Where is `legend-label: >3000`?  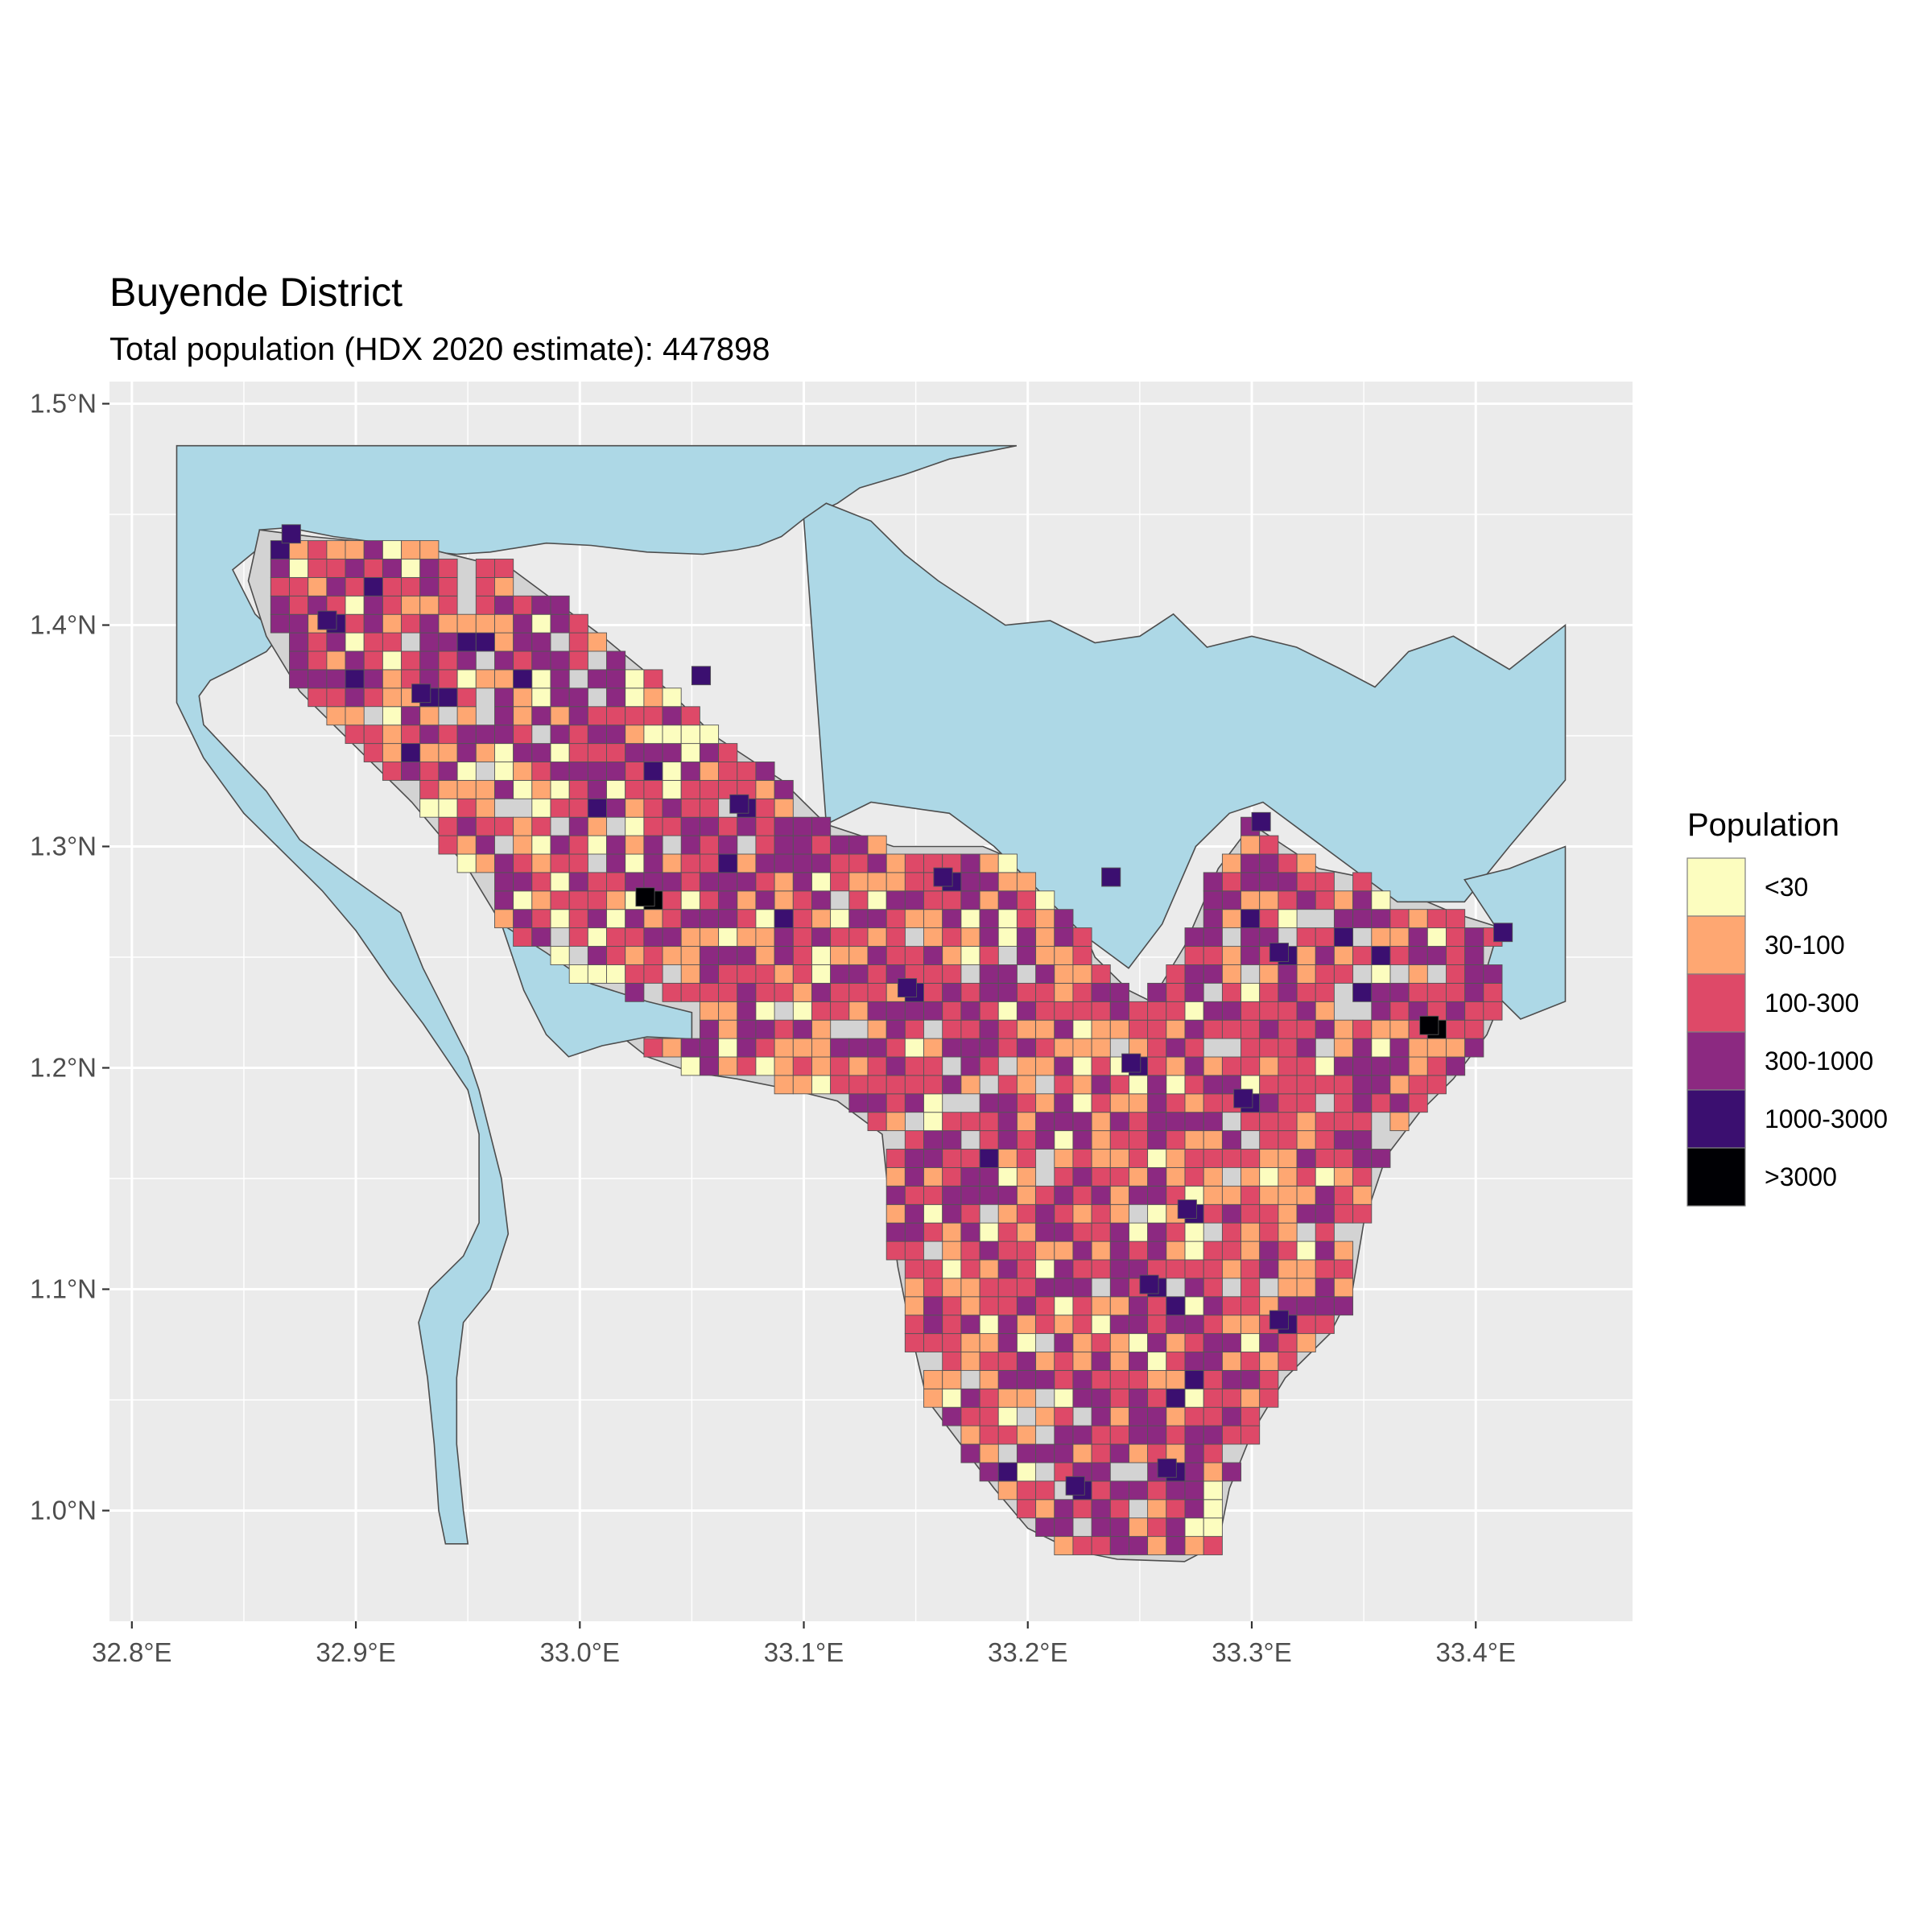 legend-label: >3000 is located at coordinates (1801, 1176).